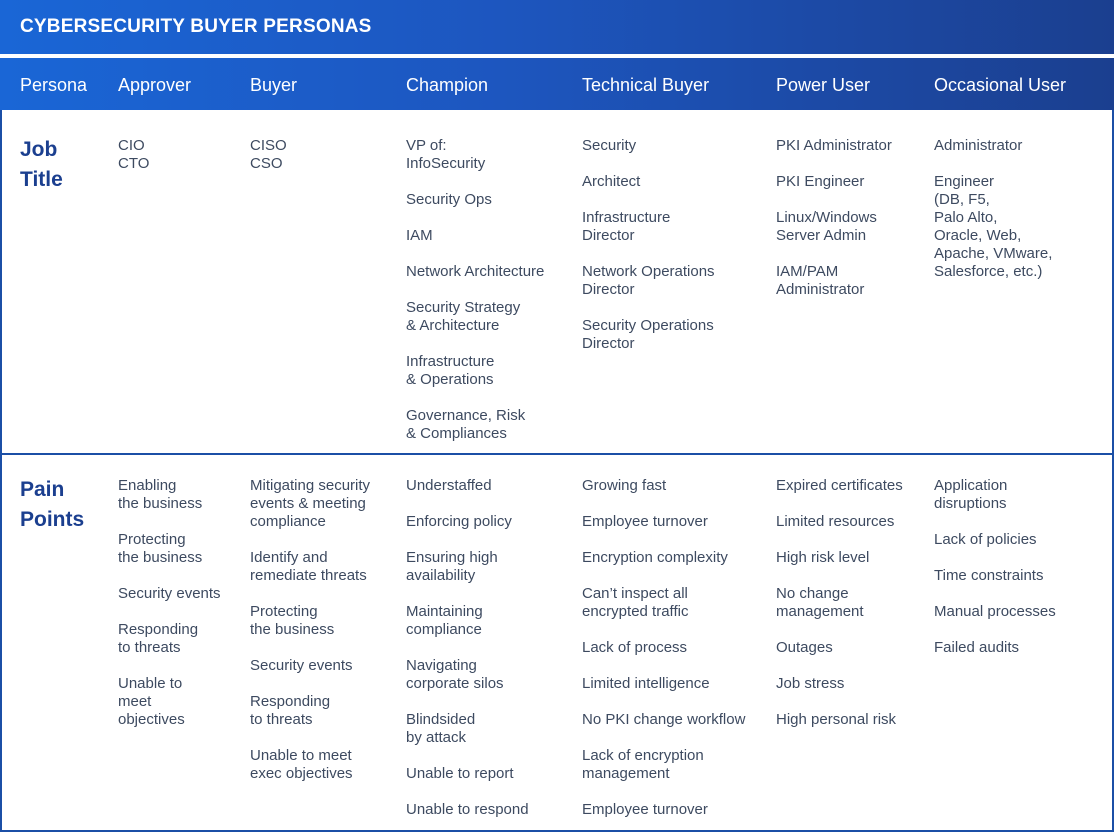 Image resolution: width=1114 pixels, height=837 pixels. What do you see at coordinates (635, 602) in the screenshot?
I see `list-item: Can’t inspect all encrypted traffic` at bounding box center [635, 602].